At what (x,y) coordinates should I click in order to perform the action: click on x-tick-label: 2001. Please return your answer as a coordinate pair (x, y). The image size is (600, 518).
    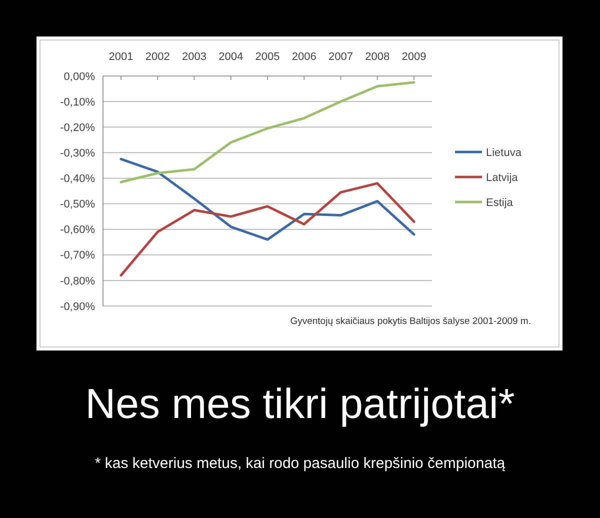
    Looking at the image, I should click on (121, 57).